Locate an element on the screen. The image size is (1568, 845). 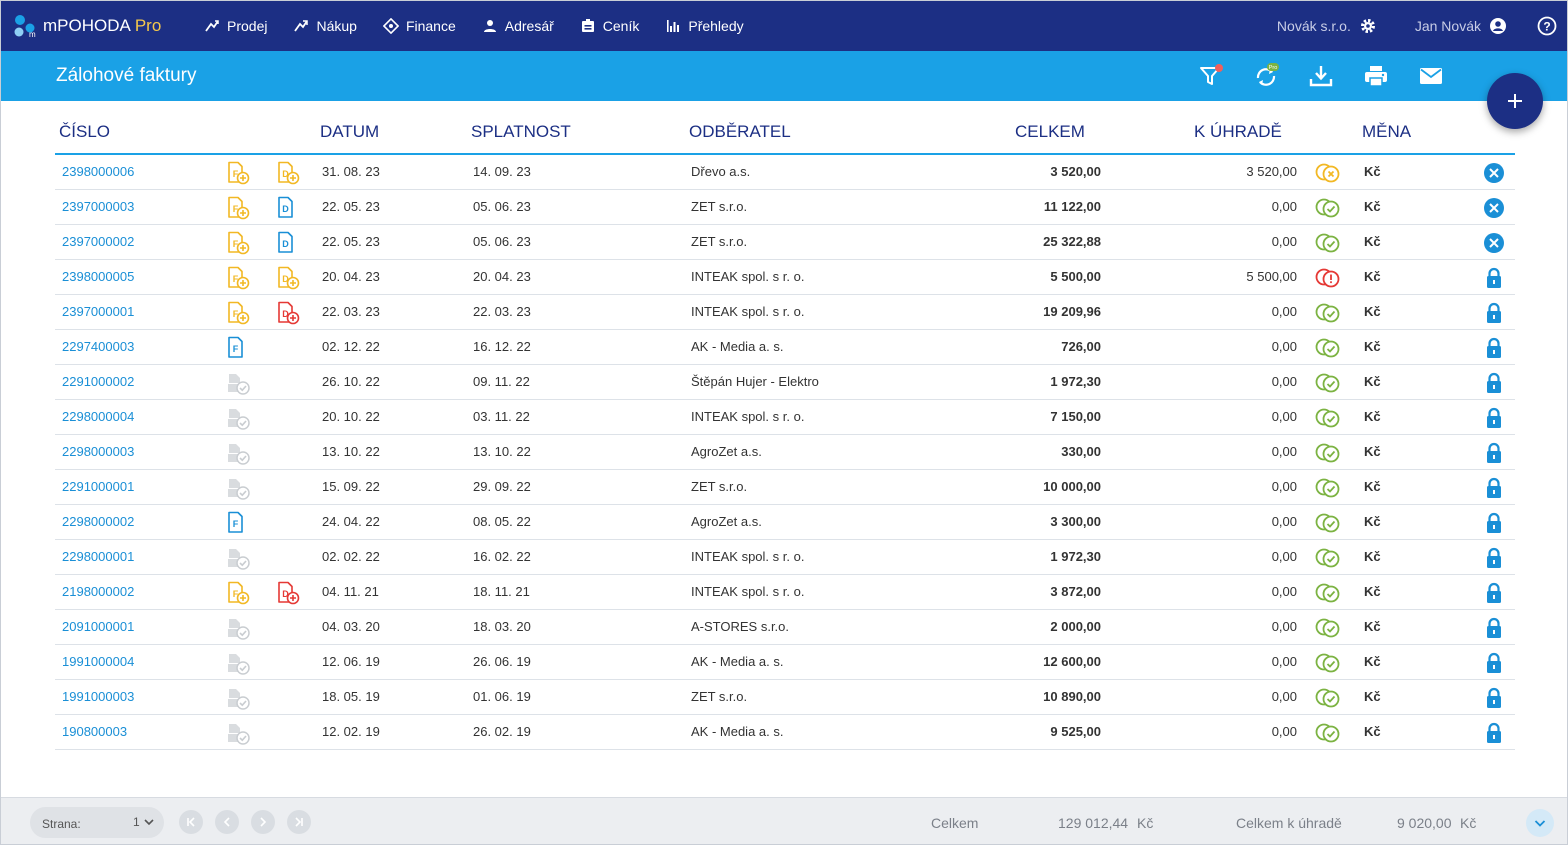
invoice-number-link: 2297400003 is located at coordinates (98, 346).